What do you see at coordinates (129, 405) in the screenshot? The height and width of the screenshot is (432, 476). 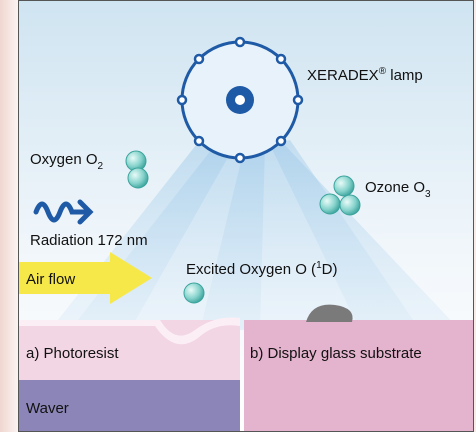 I see `waver-layer` at bounding box center [129, 405].